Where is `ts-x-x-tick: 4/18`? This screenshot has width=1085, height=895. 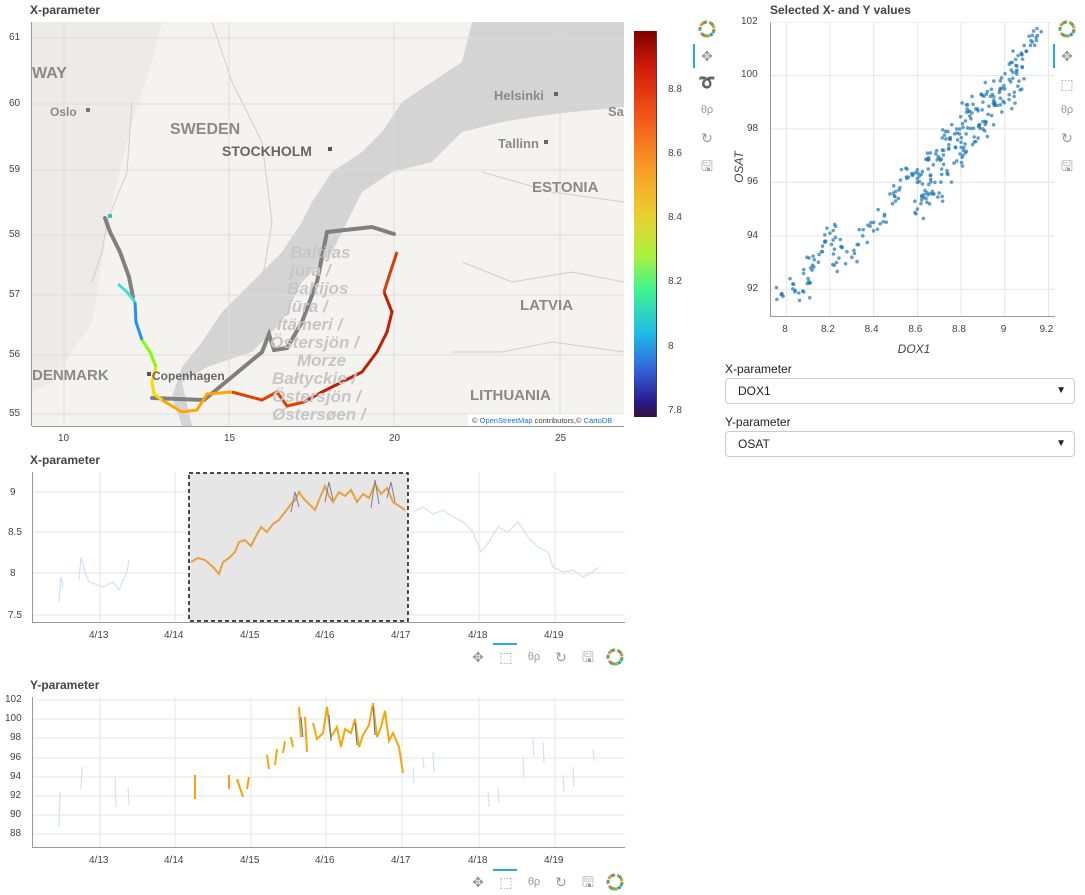 ts-x-x-tick: 4/18 is located at coordinates (478, 635).